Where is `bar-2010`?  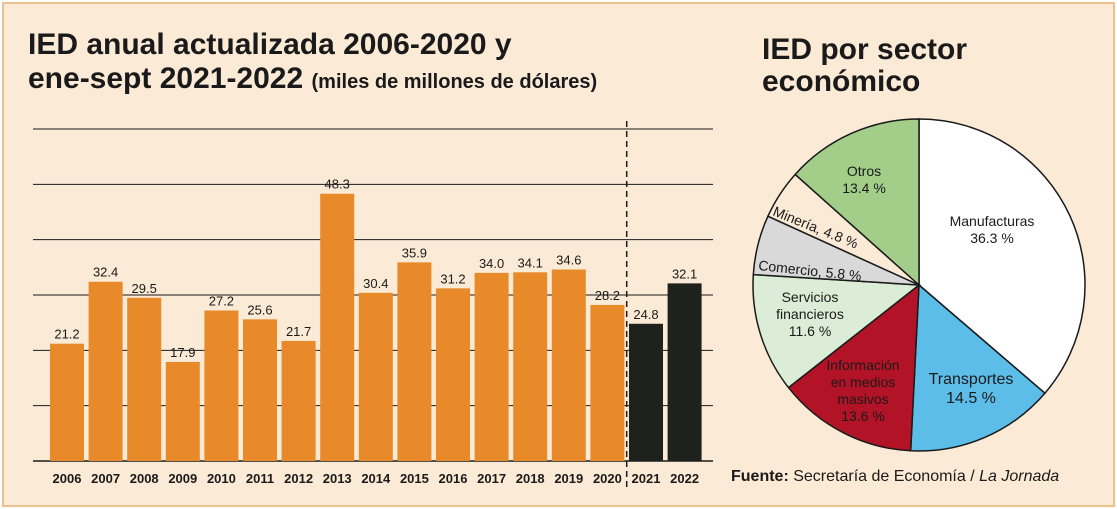 bar-2010 is located at coordinates (221, 385).